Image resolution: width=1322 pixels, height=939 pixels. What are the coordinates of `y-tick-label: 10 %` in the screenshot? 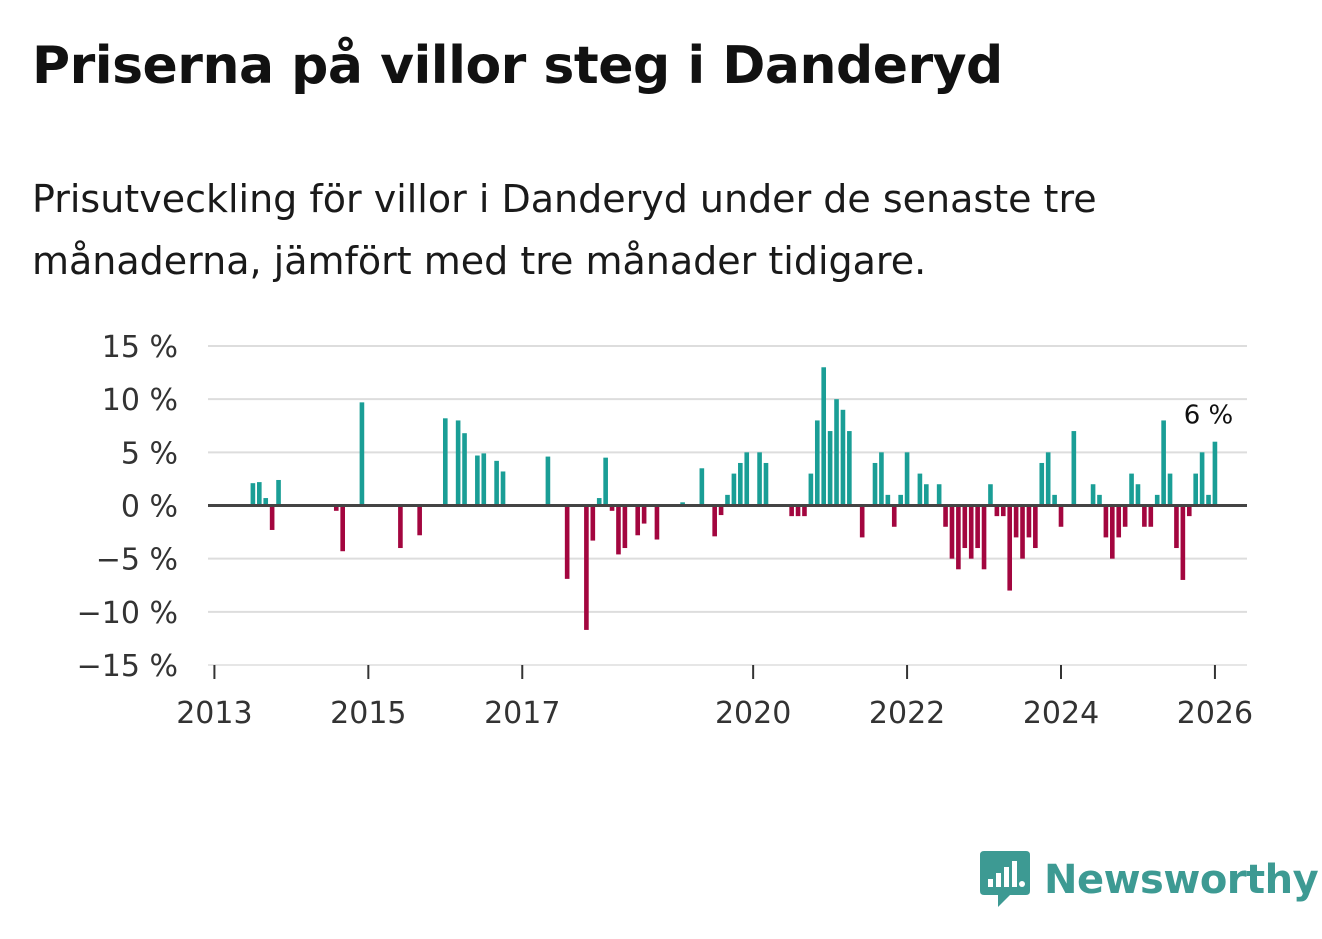 It's located at (140, 400).